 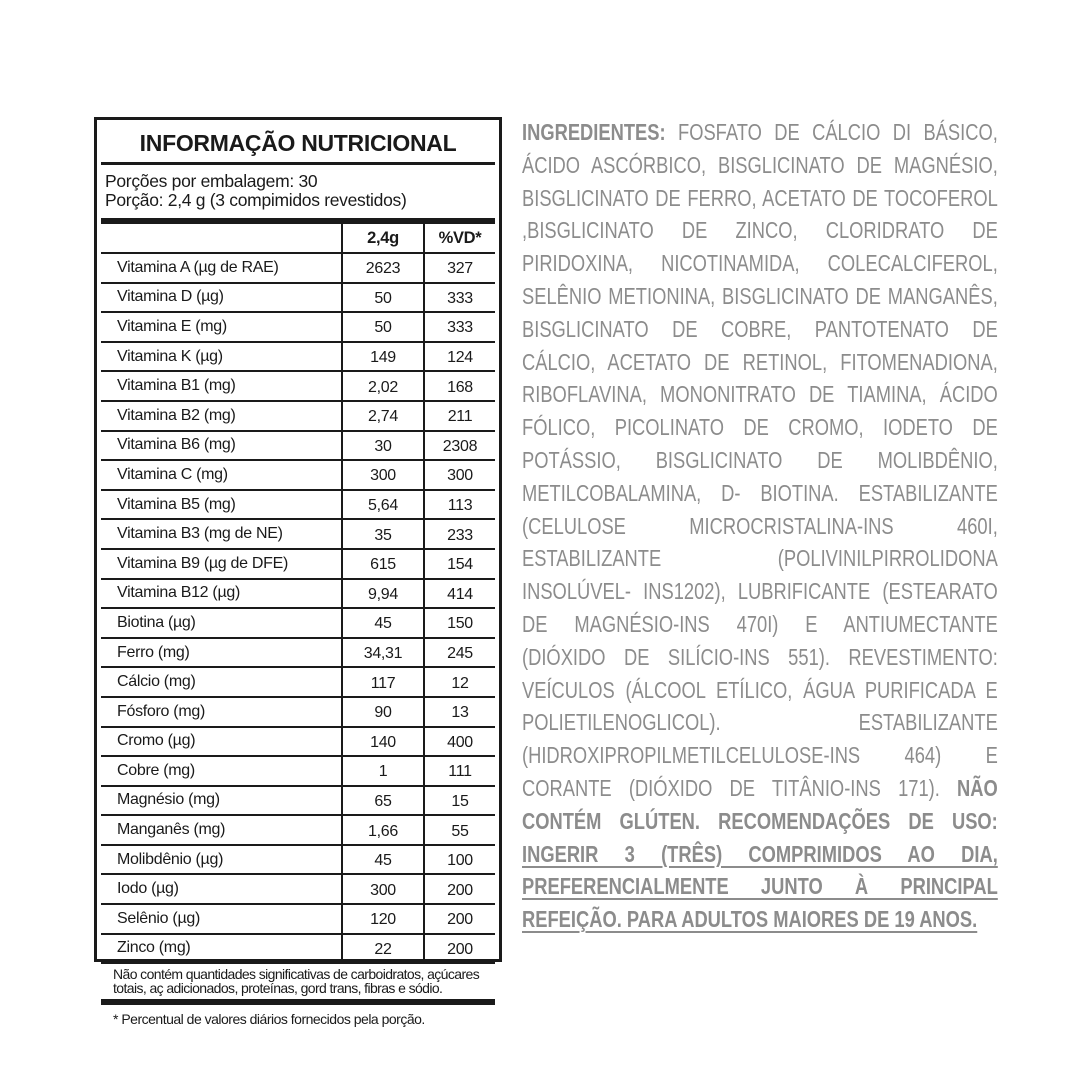 What do you see at coordinates (459, 534) in the screenshot?
I see `nutrient-daily-value: 233` at bounding box center [459, 534].